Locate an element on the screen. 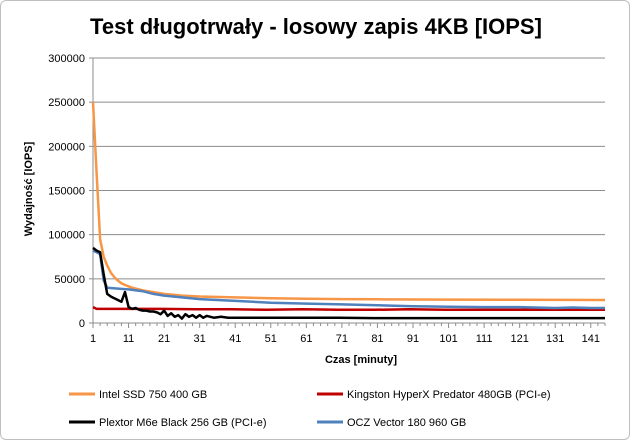  y-tick-label: 0 is located at coordinates (82, 324).